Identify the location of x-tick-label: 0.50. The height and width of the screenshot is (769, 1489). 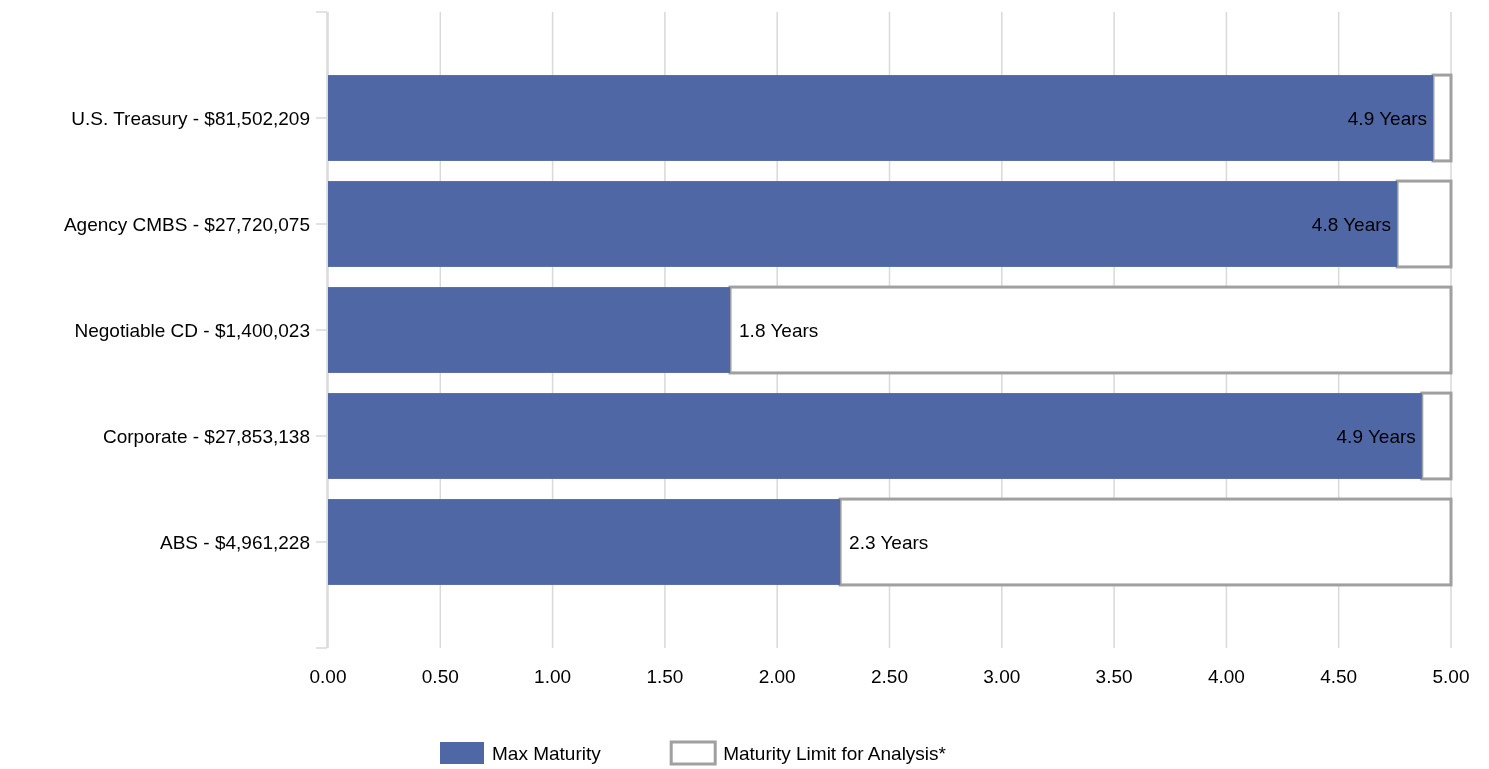
(440, 676).